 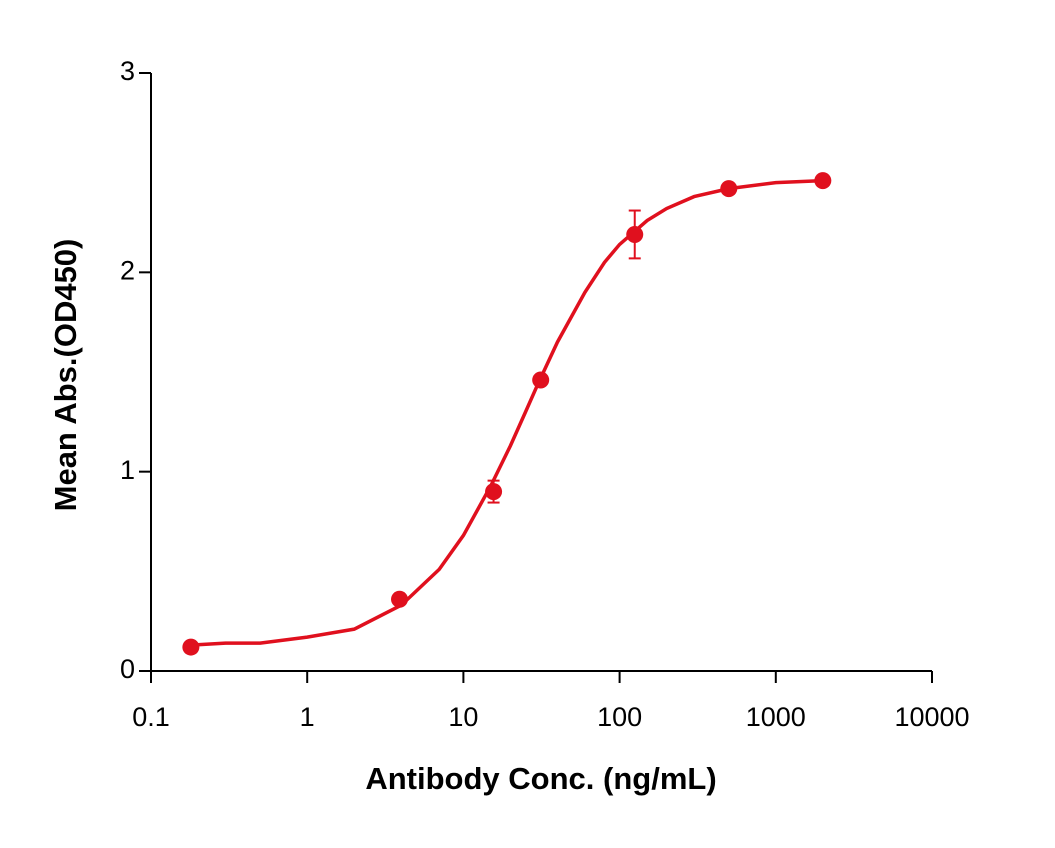 I want to click on x-tick-label: 1000, so click(x=776, y=717).